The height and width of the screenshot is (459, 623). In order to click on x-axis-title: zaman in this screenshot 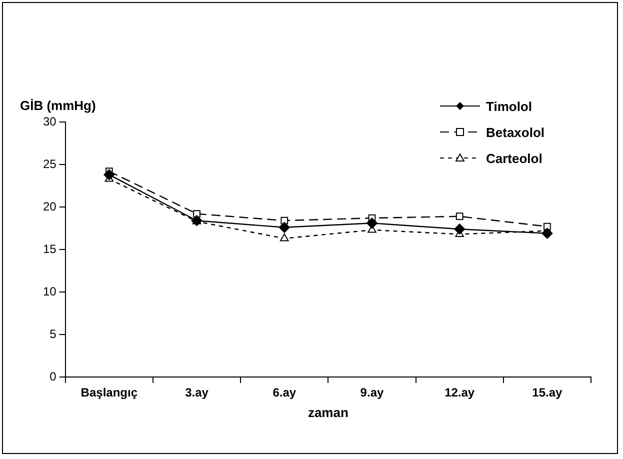, I will do `click(328, 412)`.